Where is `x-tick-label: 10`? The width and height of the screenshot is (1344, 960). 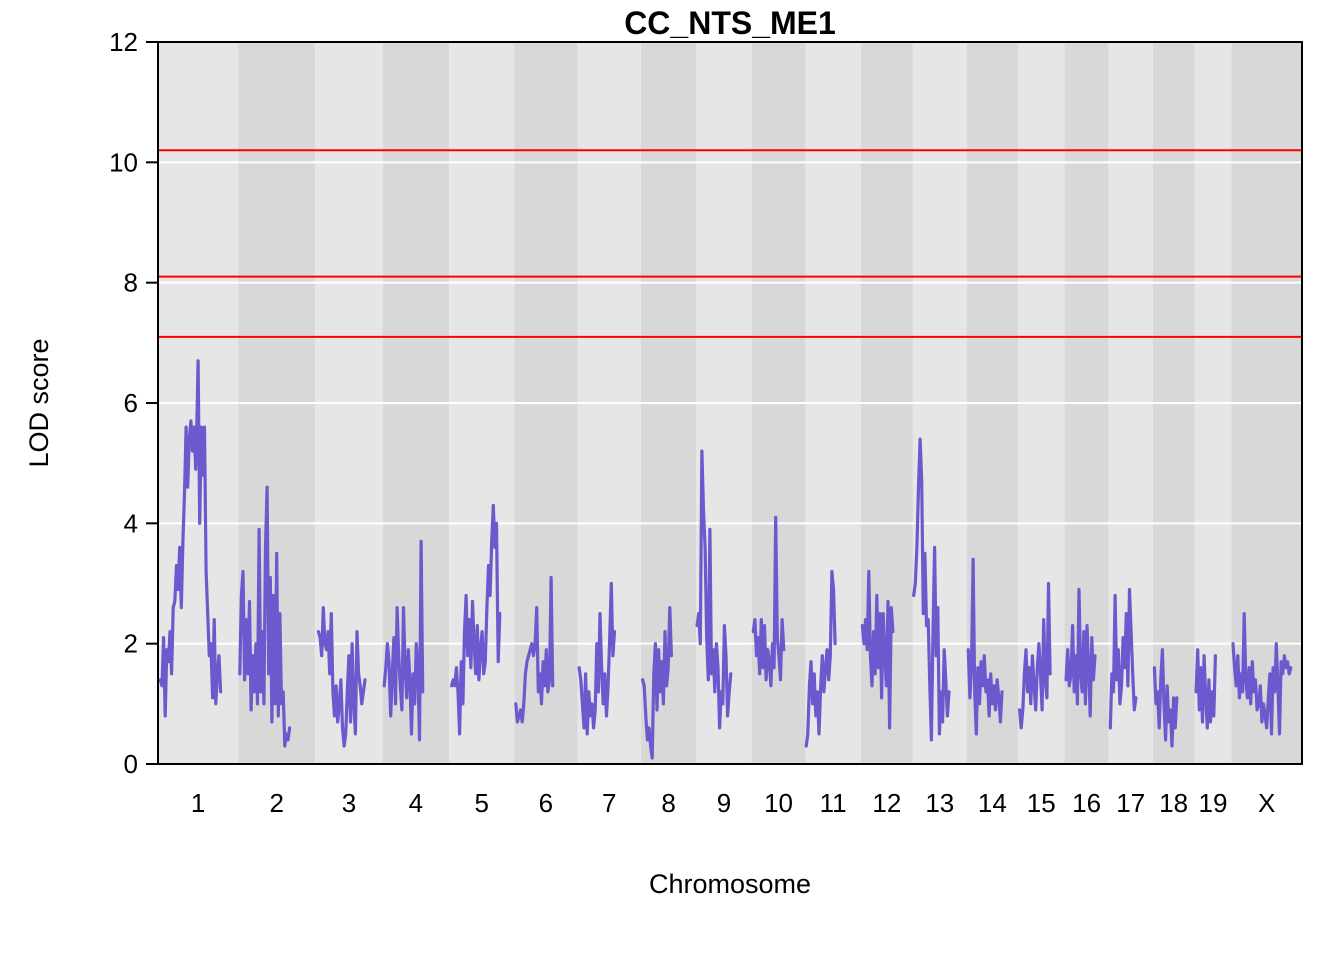
x-tick-label: 10 is located at coordinates (778, 803).